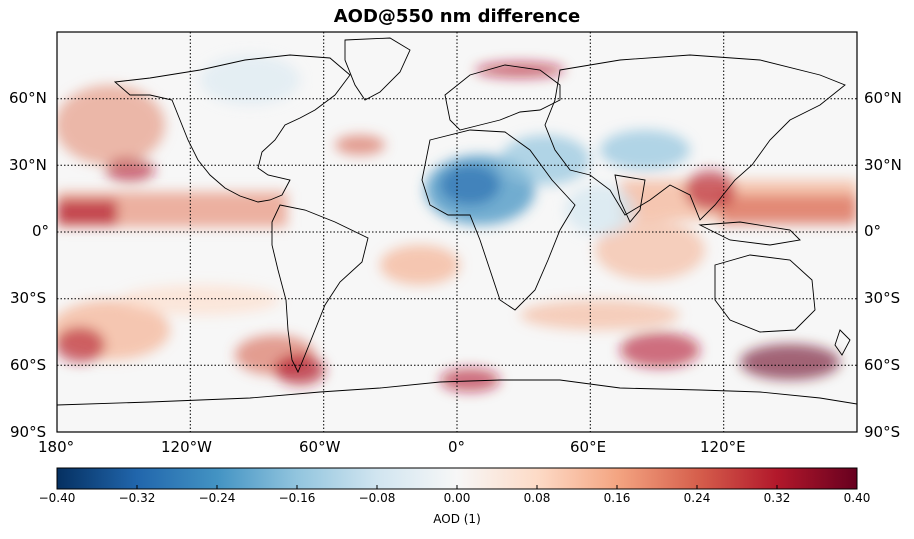 This screenshot has width=914, height=539. I want to click on colorbar-tick-label: 0.40, so click(857, 498).